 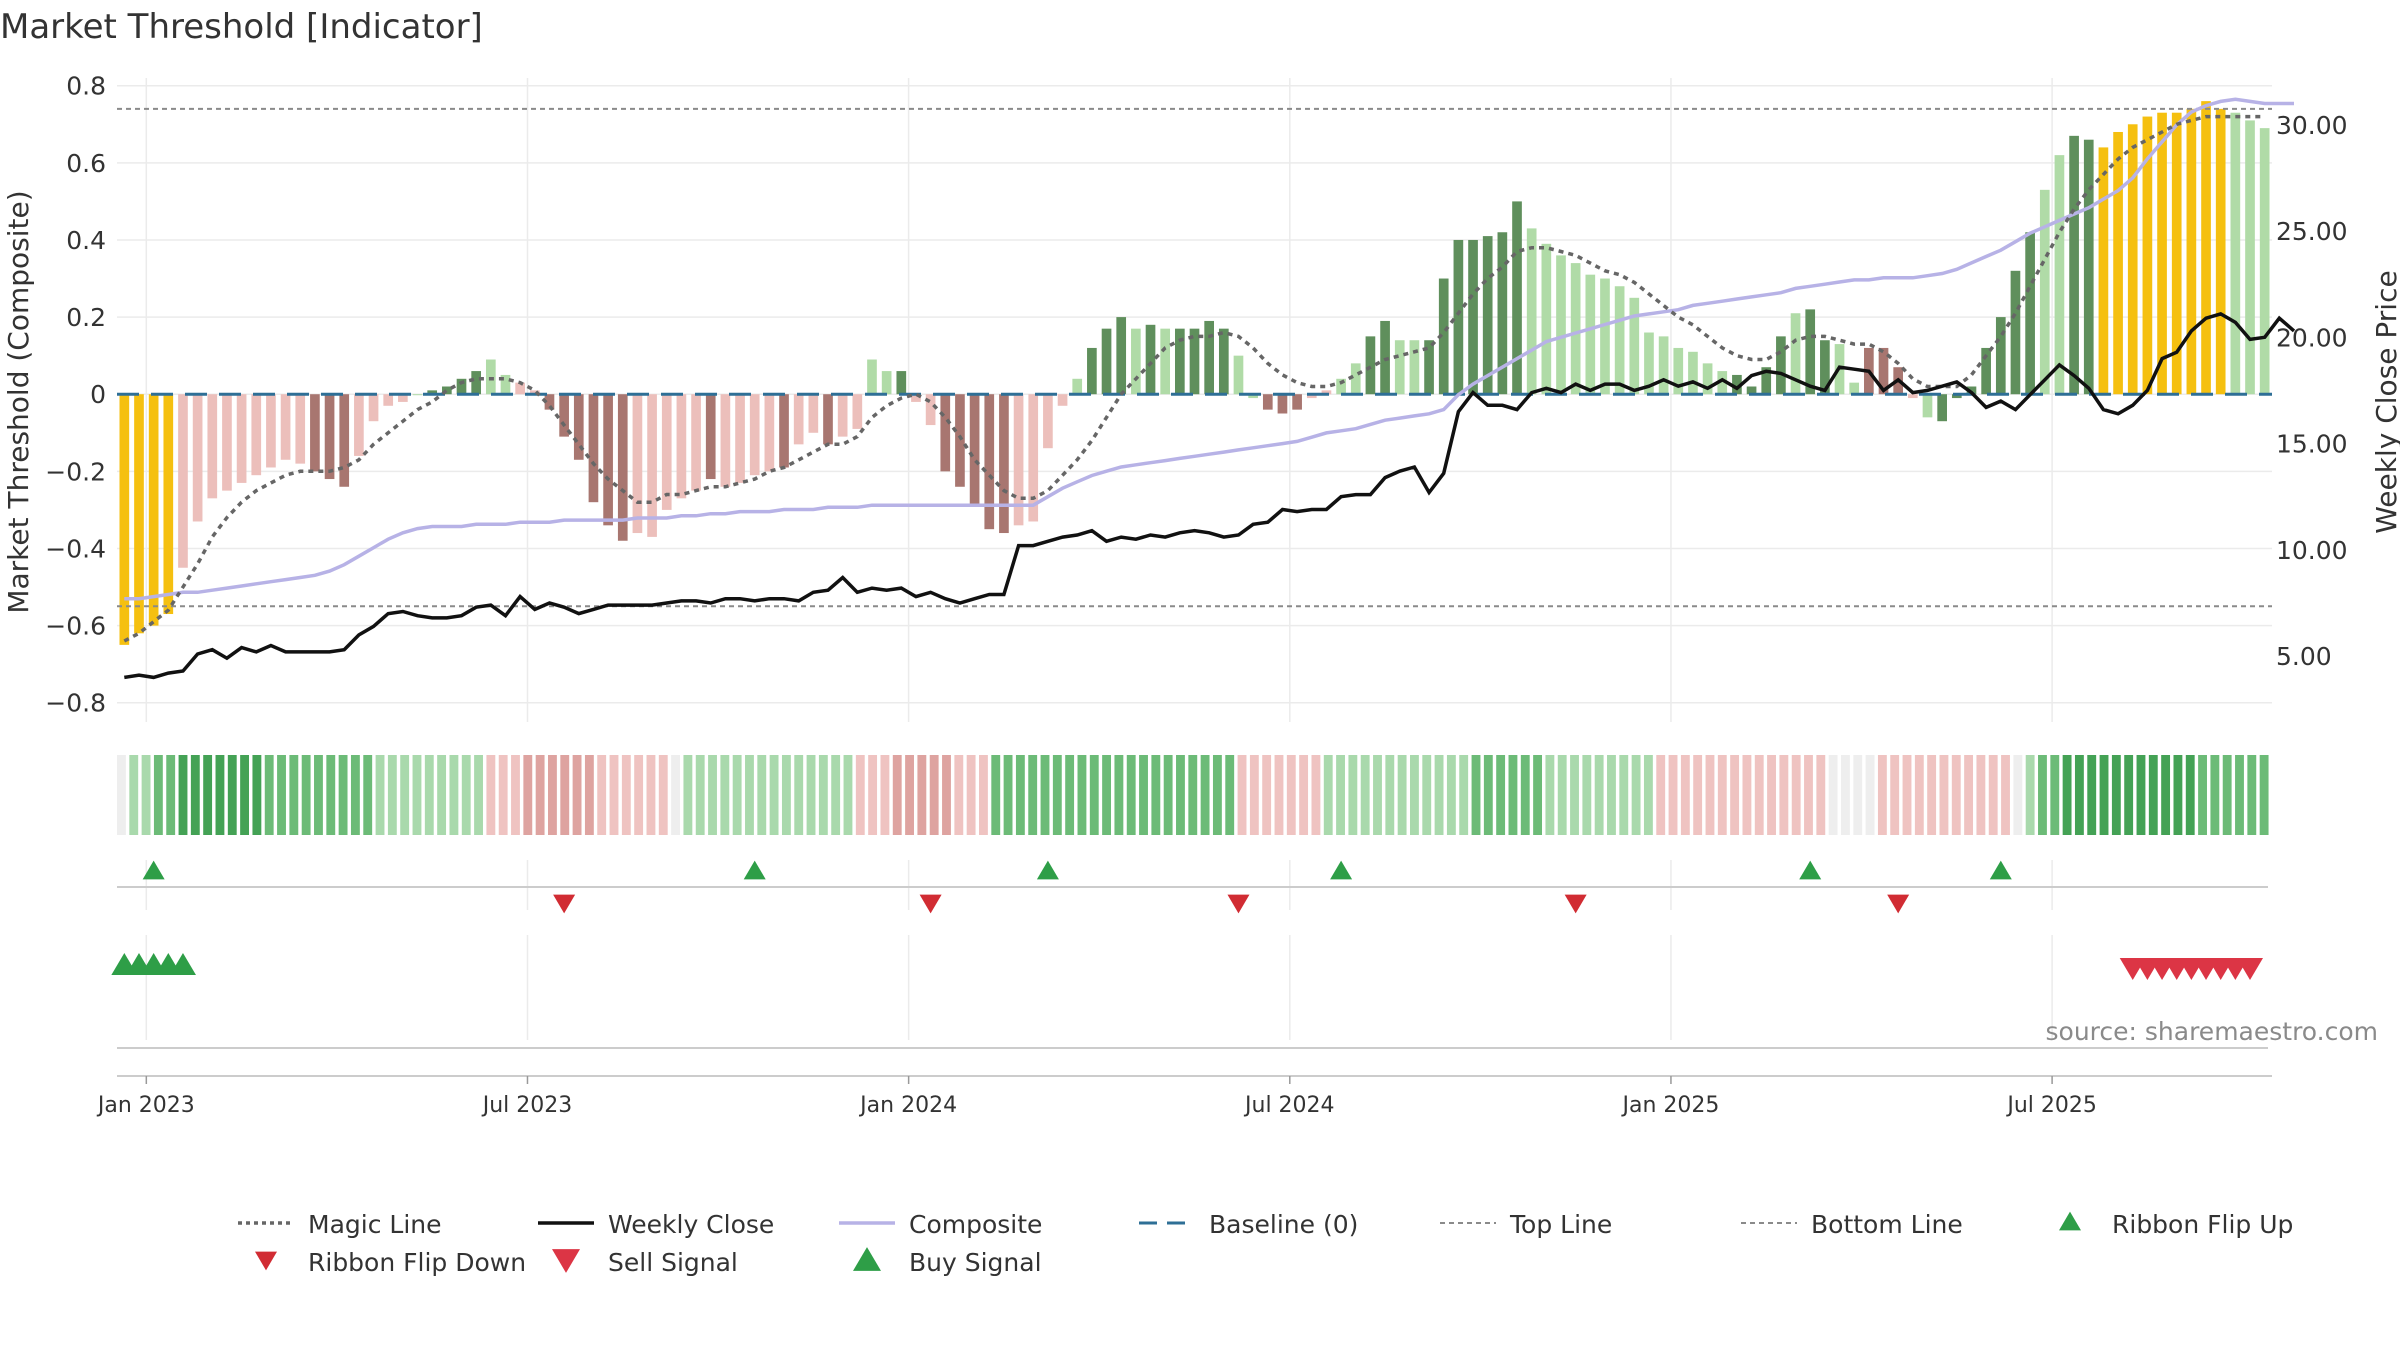 I want to click on chart-title: Market Threshold [Indicator], so click(x=241, y=27).